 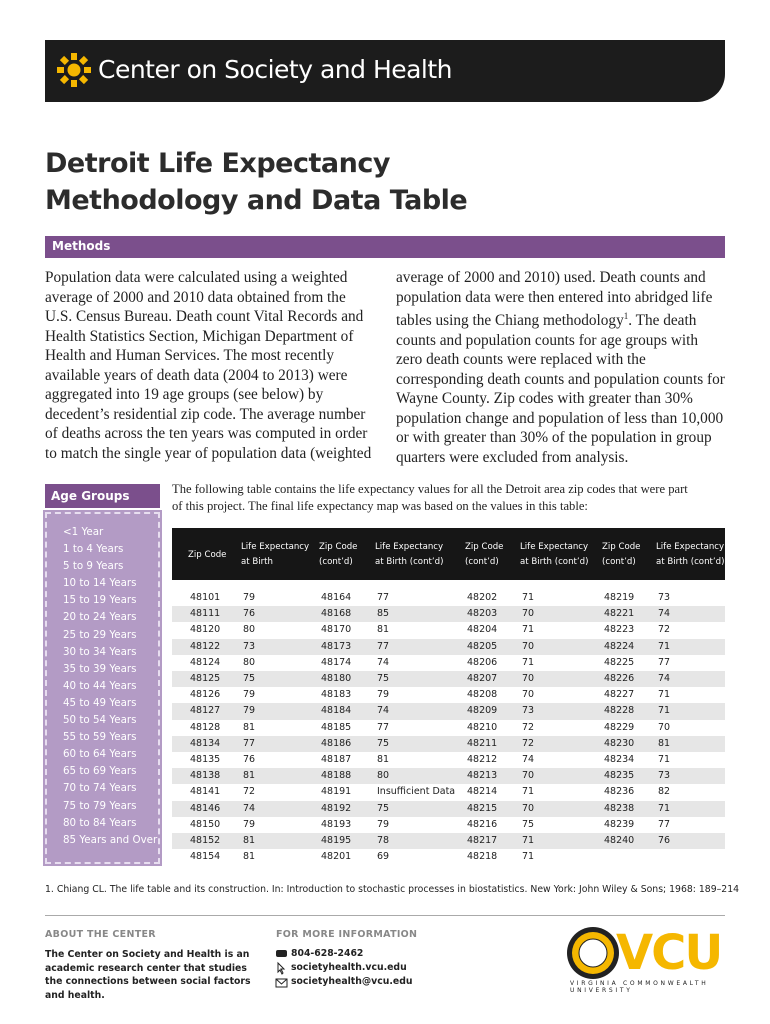 I want to click on footnote-ref: 1, so click(x=626, y=316).